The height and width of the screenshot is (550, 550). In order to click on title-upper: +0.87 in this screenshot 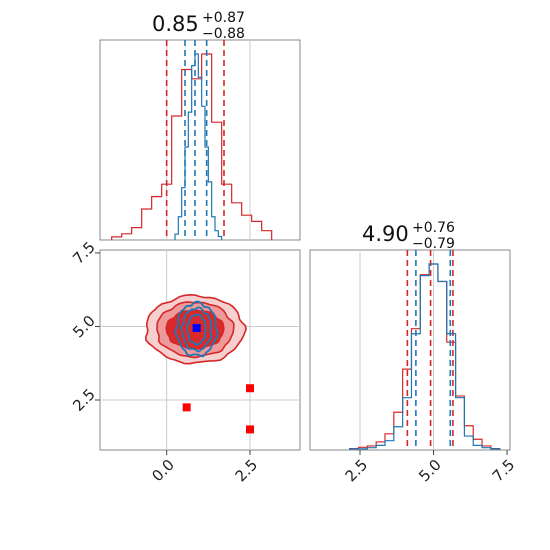, I will do `click(223, 18)`.